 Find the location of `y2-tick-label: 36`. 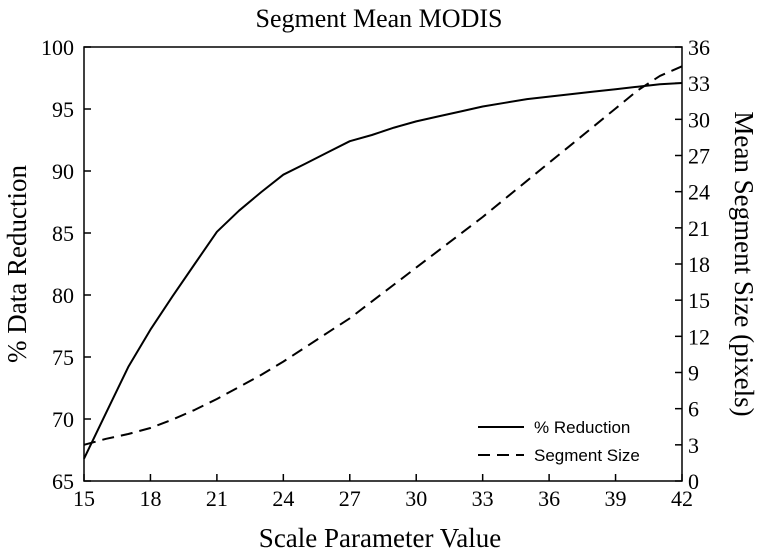

y2-tick-label: 36 is located at coordinates (699, 47).